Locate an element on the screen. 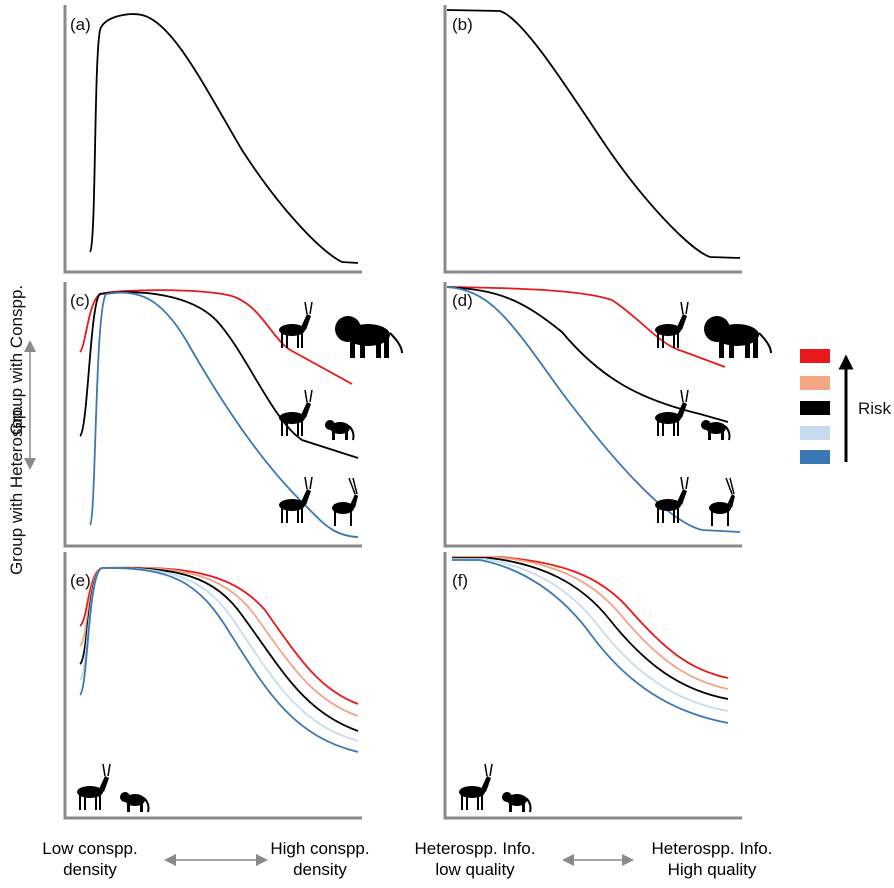 The height and width of the screenshot is (888, 894). x-label: Heterospp. Info. High quality is located at coordinates (712, 859).